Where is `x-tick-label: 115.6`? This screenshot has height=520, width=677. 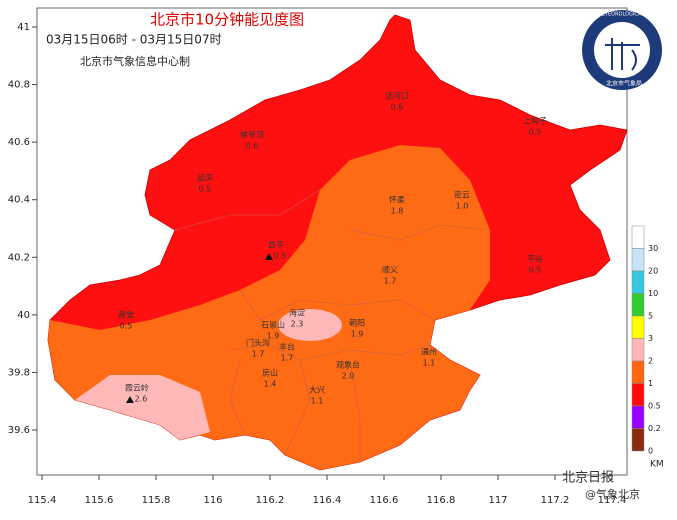 x-tick-label: 115.6 is located at coordinates (99, 500).